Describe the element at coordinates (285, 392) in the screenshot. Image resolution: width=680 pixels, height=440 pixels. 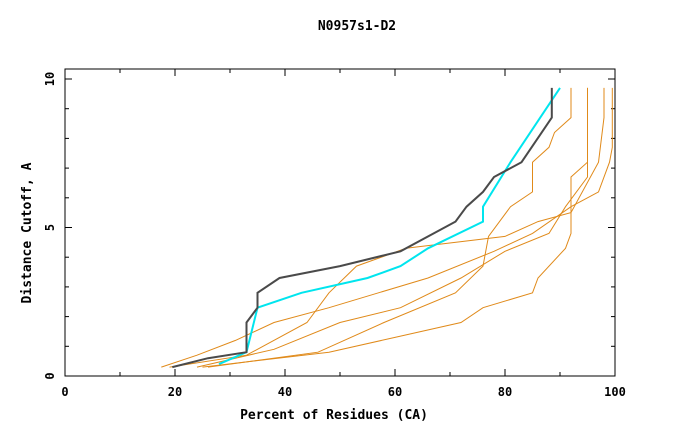
I see `x-tick-label-40: 40` at that location.